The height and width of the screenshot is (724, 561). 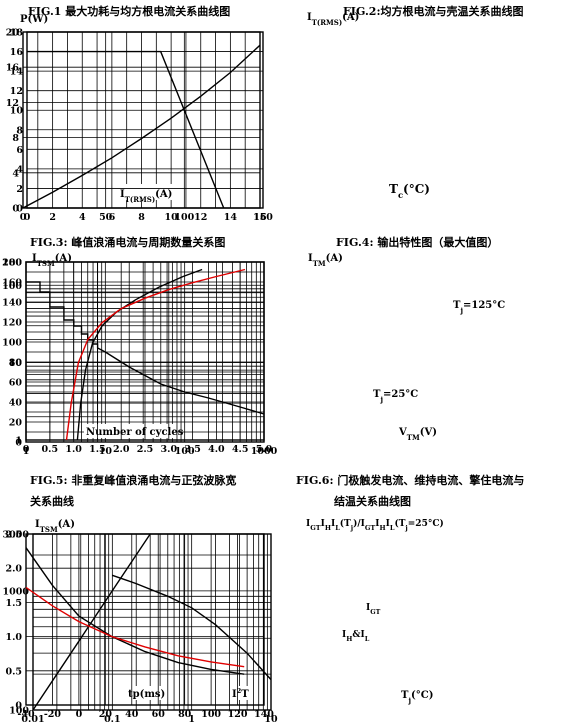 I want to click on y-tick-label: 120, so click(x=12, y=323).